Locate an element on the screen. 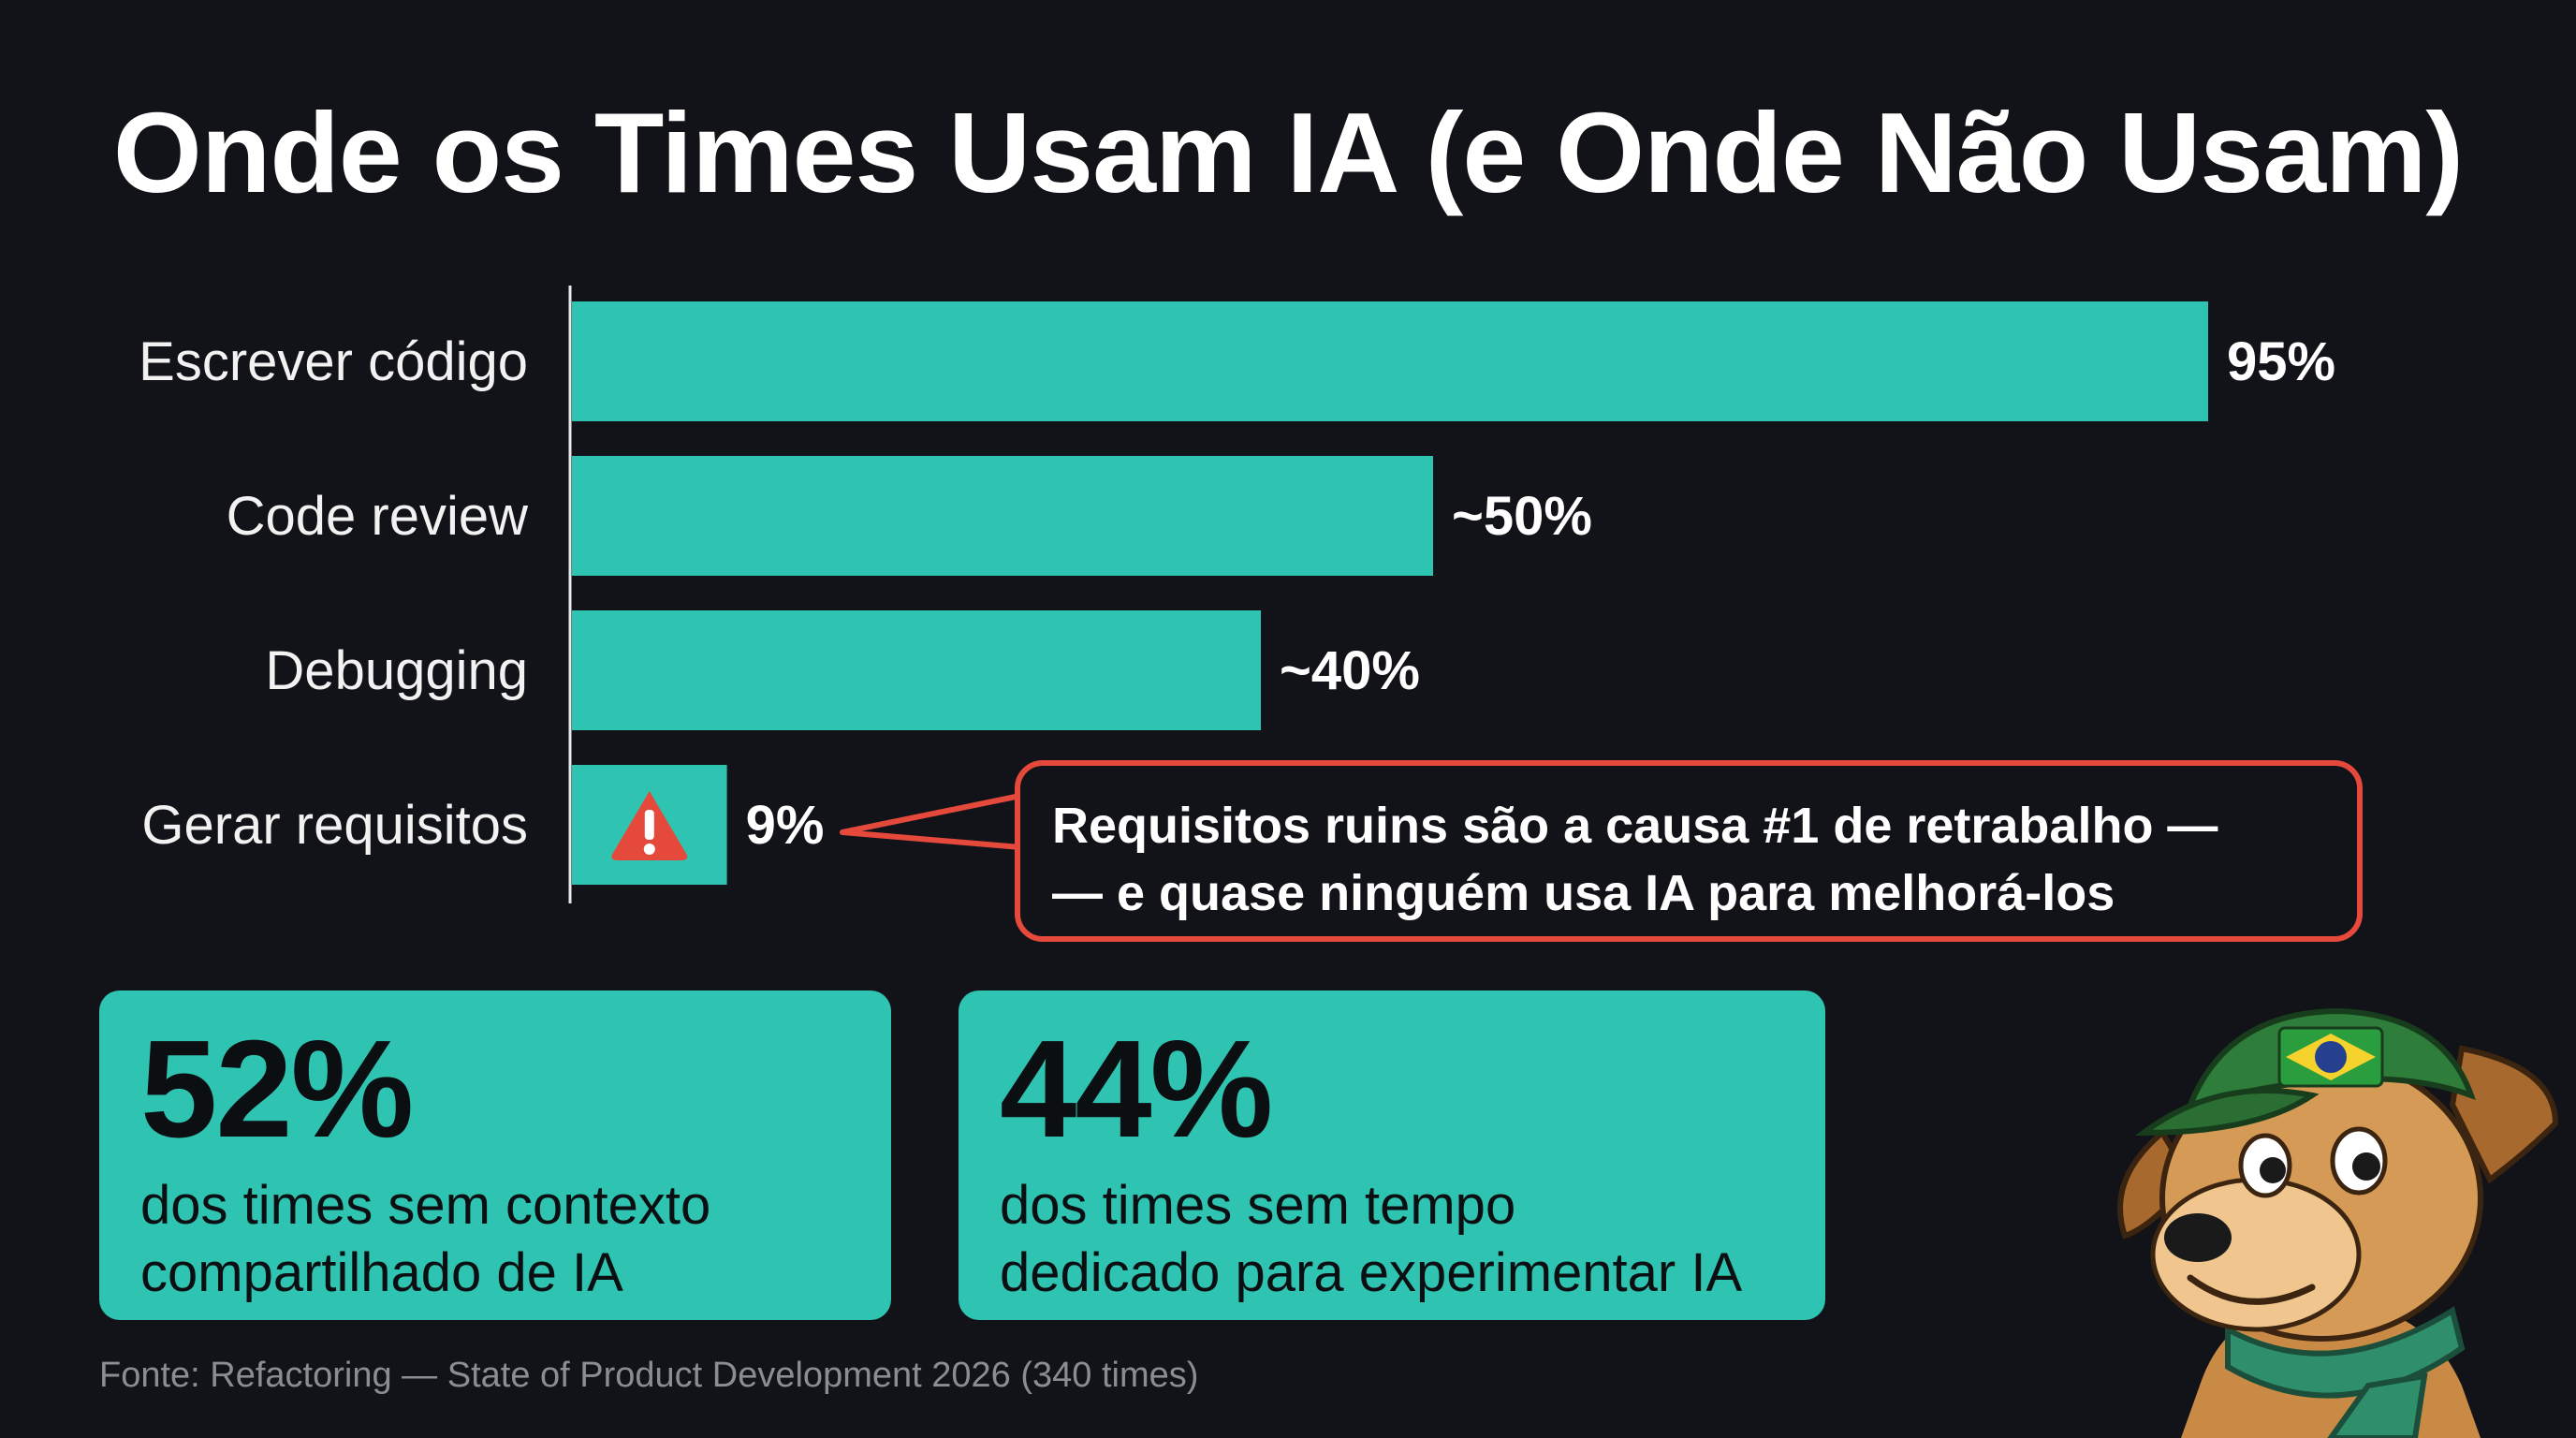 The image size is (2576, 1438). chart-title: Onde os Times Usam IA (e Onde Não Usam) is located at coordinates (1288, 152).